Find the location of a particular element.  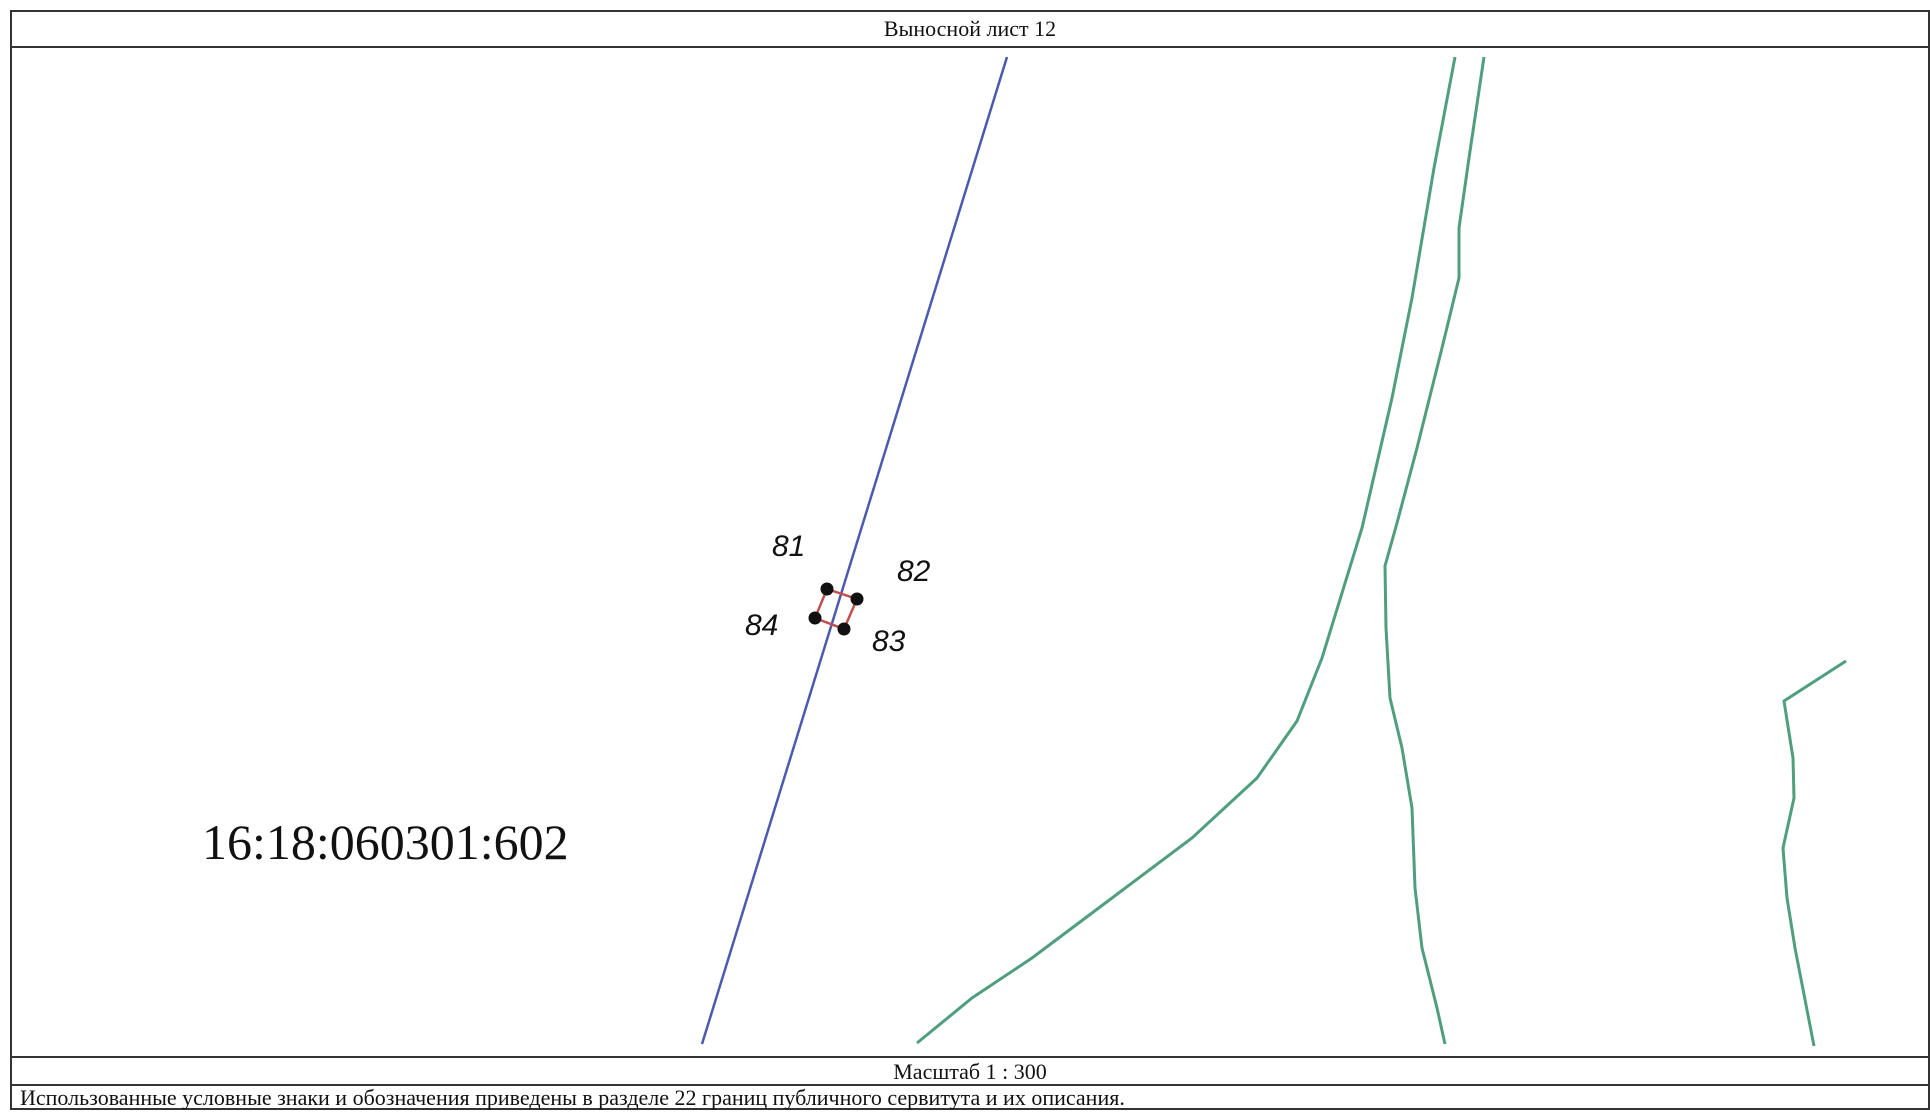

sheet-title: Выносной лист 12 is located at coordinates (970, 30).